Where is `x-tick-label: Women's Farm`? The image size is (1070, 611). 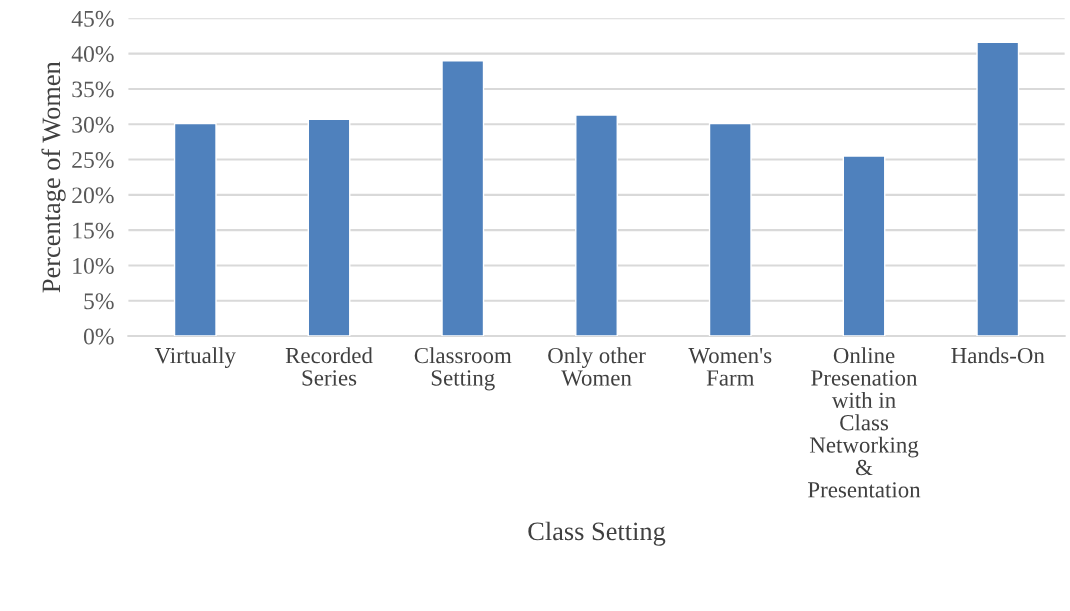 x-tick-label: Women's Farm is located at coordinates (730, 367).